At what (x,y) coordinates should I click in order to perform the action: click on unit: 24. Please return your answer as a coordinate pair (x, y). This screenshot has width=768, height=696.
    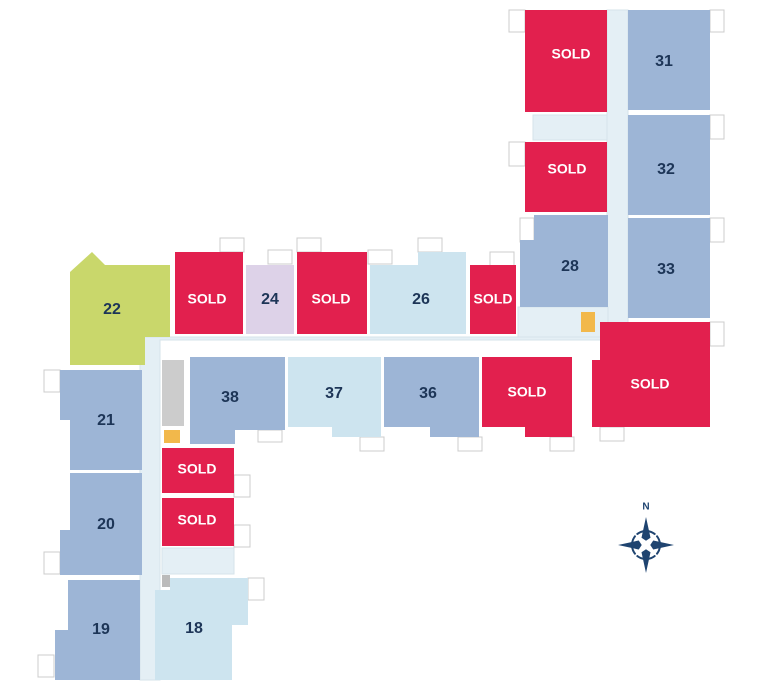
    Looking at the image, I should click on (270, 299).